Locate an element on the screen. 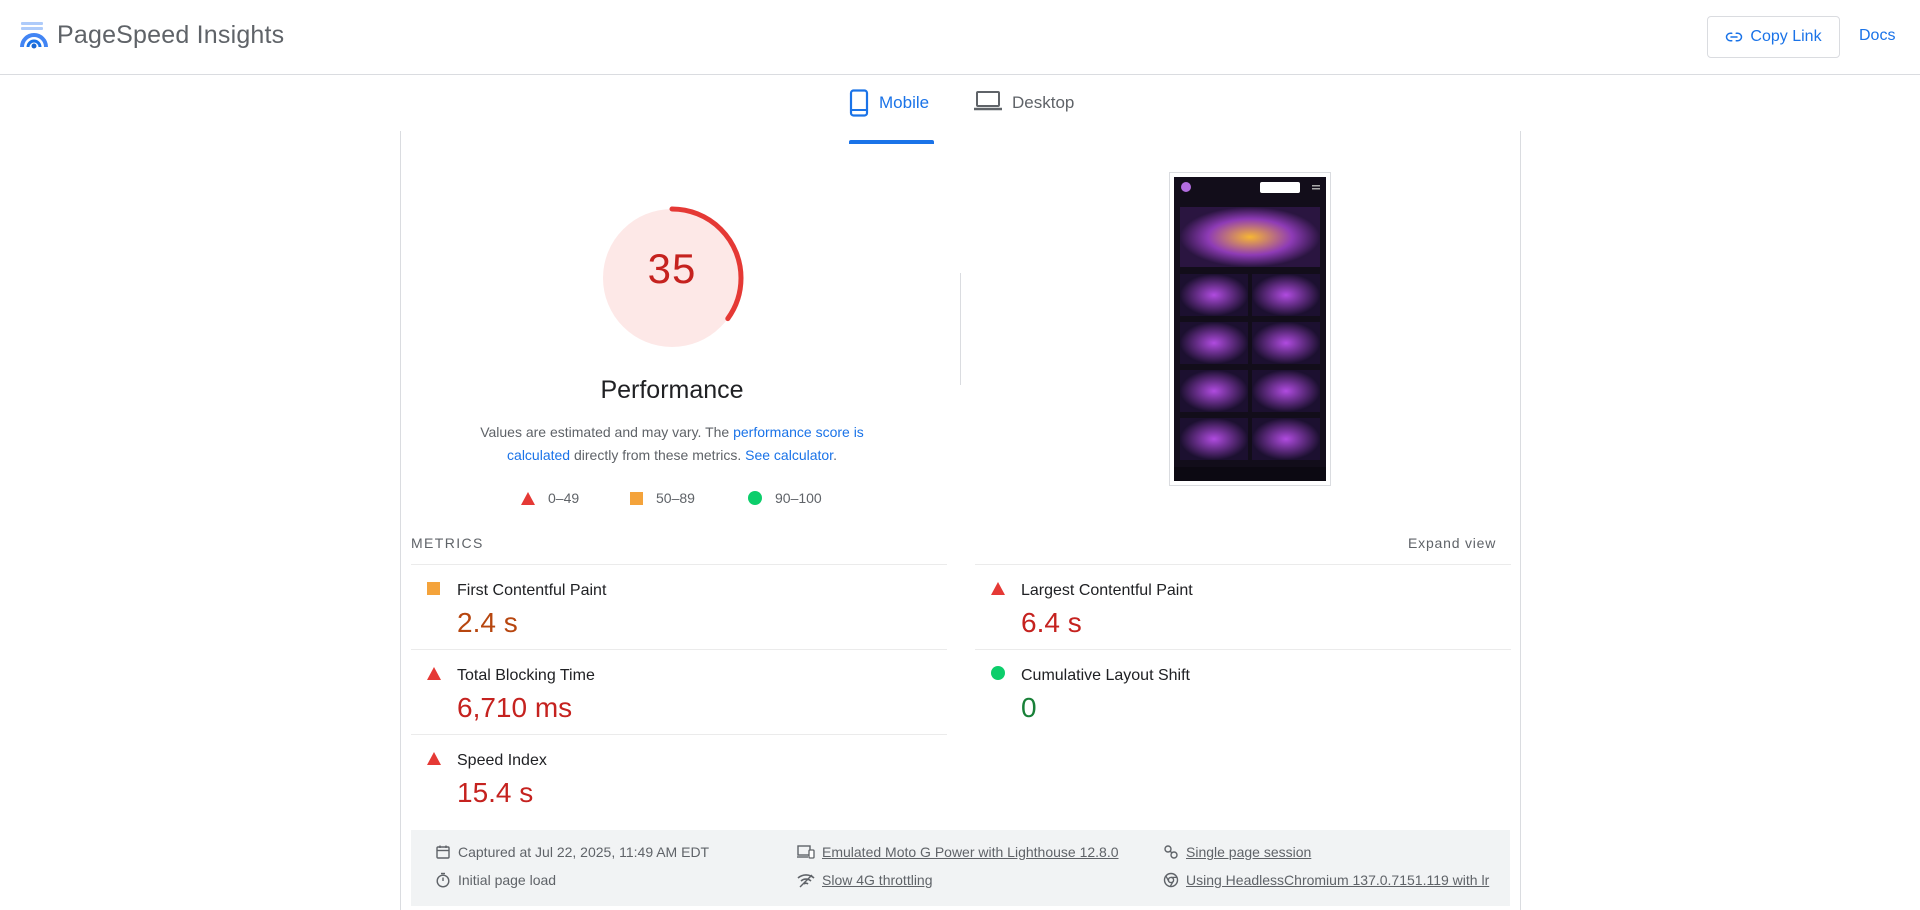 This screenshot has height=910, width=1920. metric-value: 15.4 s is located at coordinates (495, 792).